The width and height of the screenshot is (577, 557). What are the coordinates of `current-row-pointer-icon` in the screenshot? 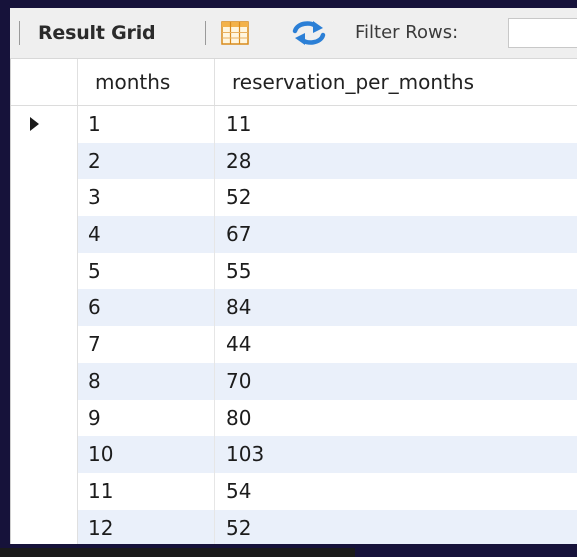 It's located at (34, 124).